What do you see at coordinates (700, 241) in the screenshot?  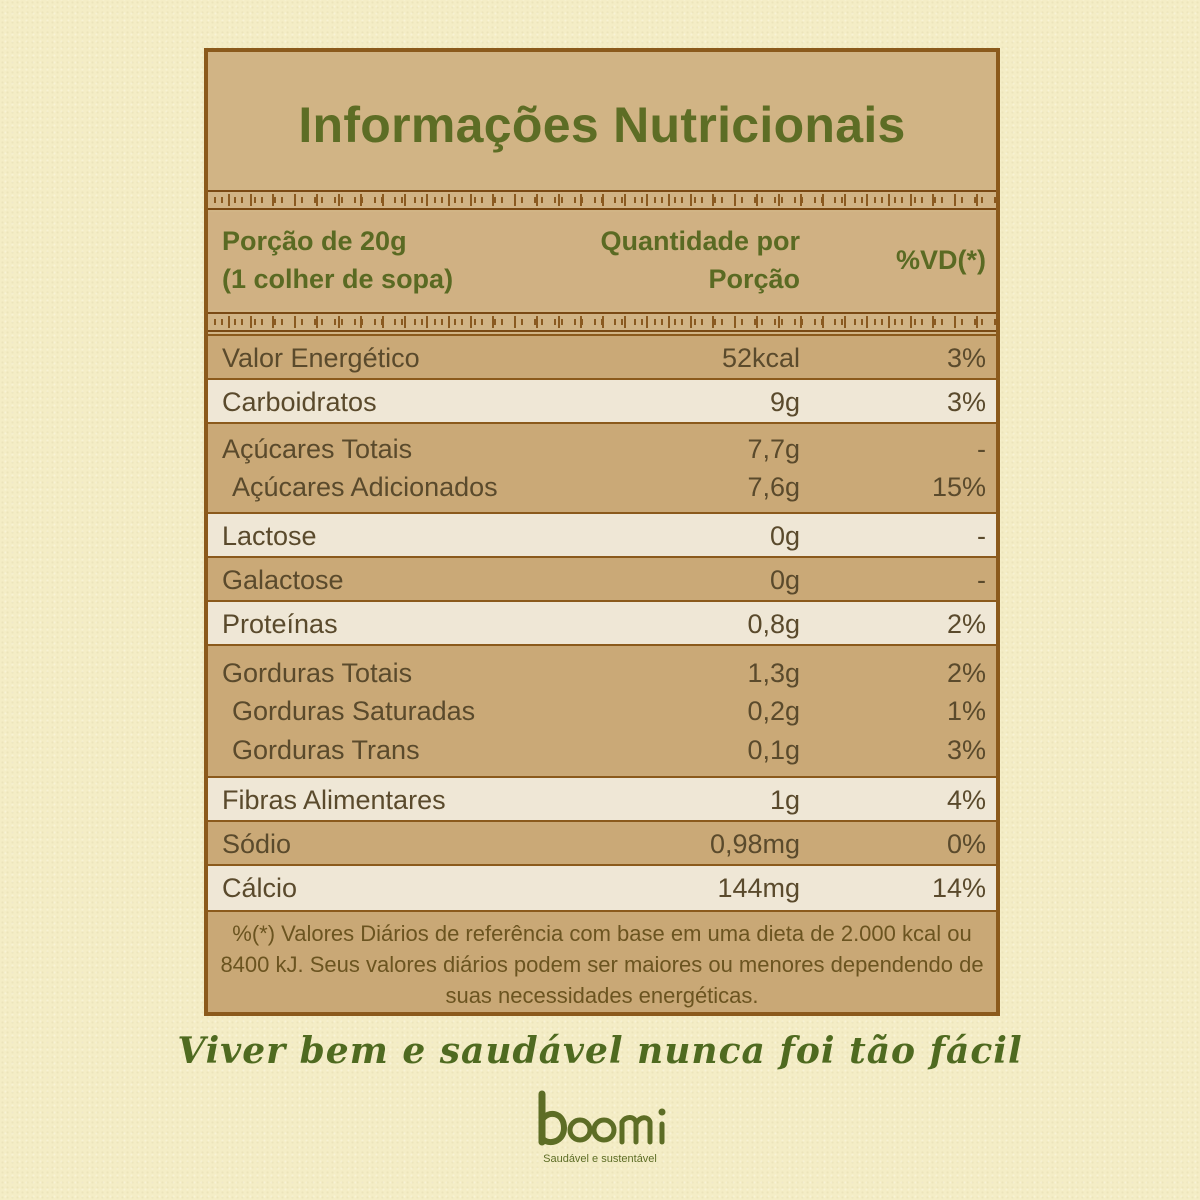 I see `quantity-header-line1: Quantidade por` at bounding box center [700, 241].